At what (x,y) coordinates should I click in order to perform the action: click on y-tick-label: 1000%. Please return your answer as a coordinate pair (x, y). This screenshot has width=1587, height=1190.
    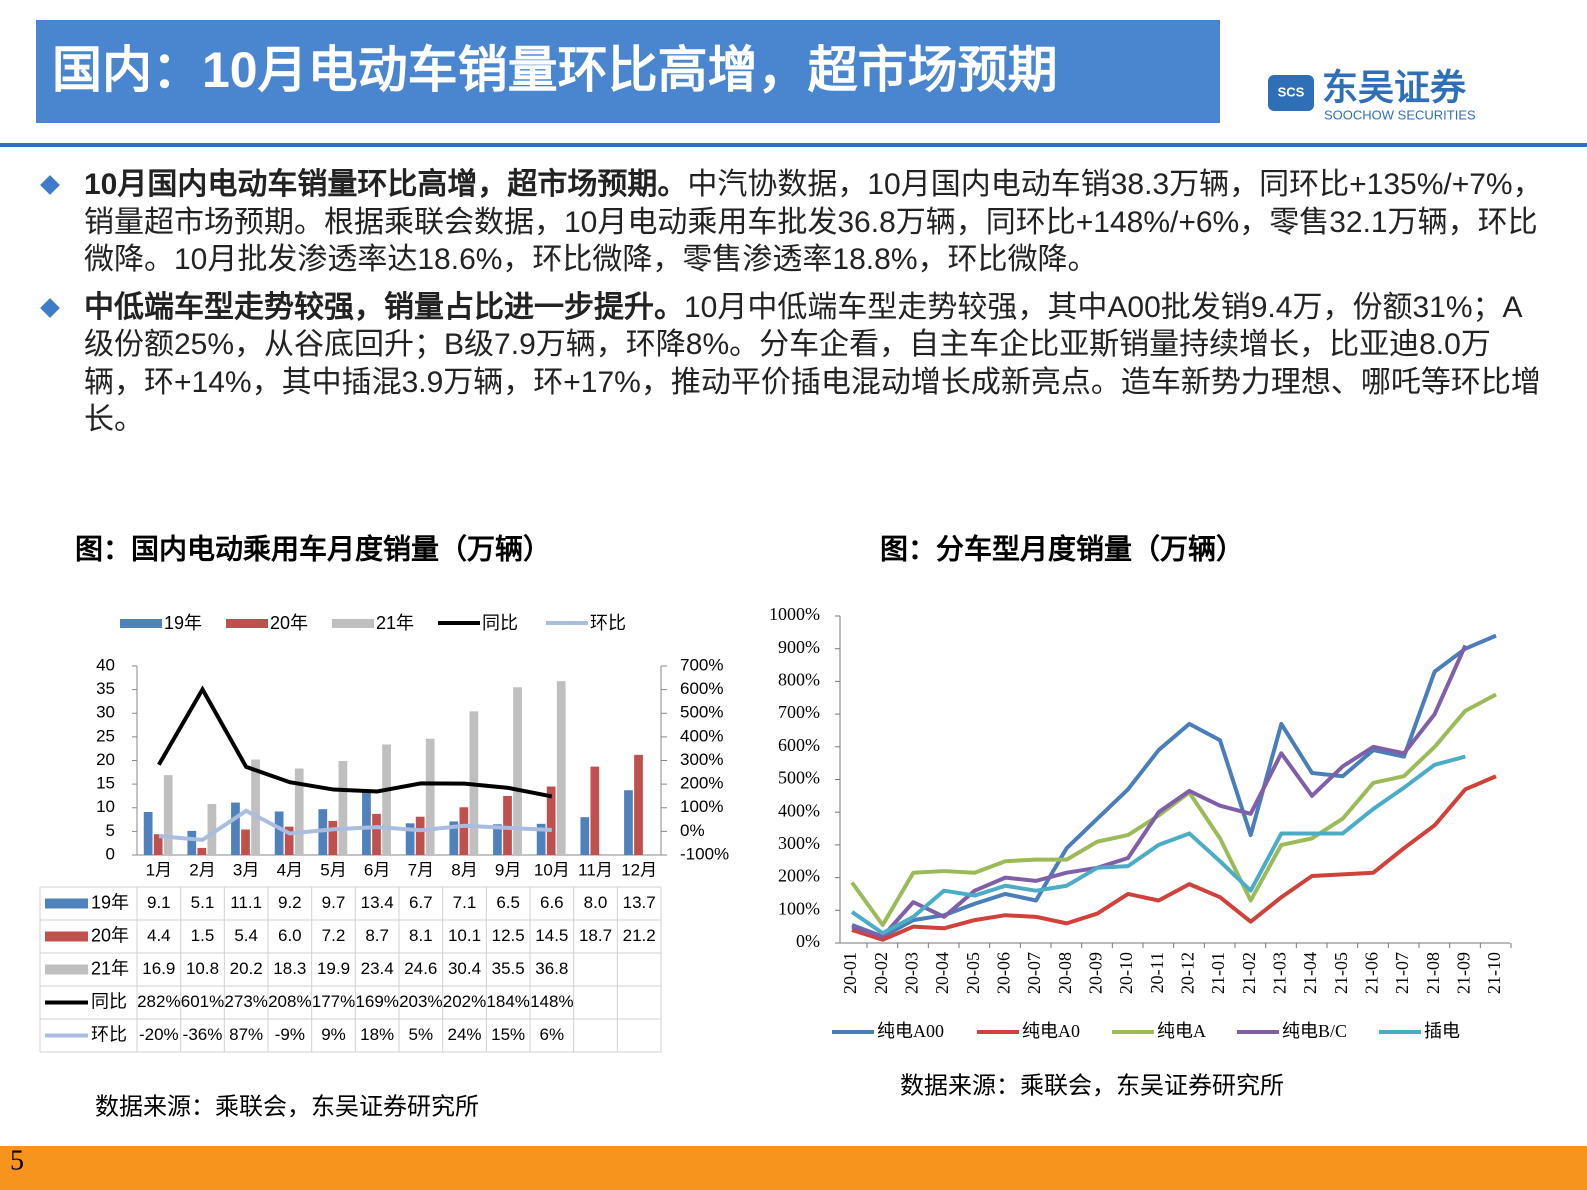
    Looking at the image, I should click on (794, 614).